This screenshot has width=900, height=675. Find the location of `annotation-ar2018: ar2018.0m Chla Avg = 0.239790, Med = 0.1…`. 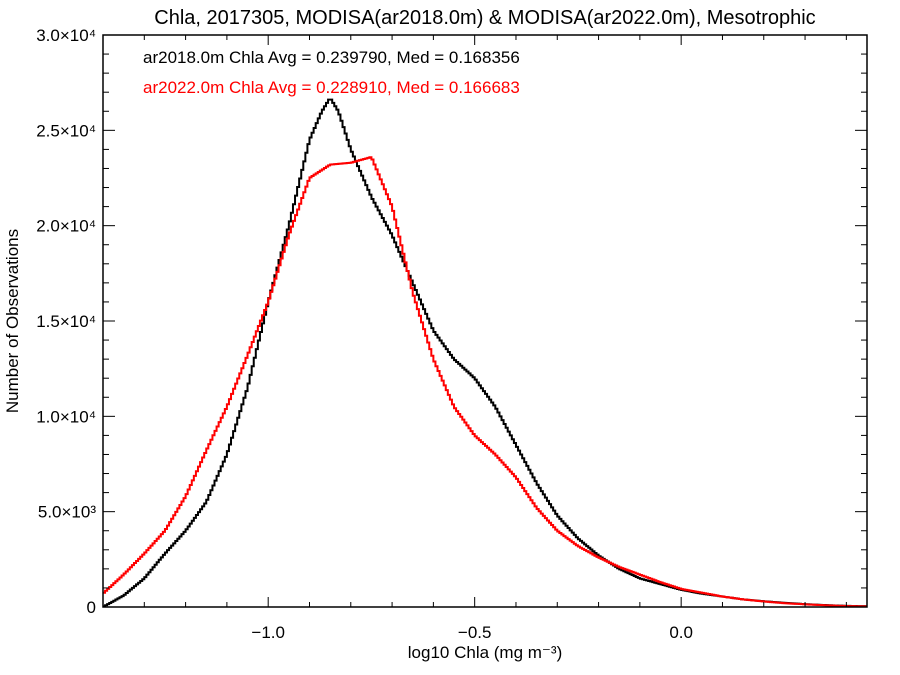

annotation-ar2018: ar2018.0m Chla Avg = 0.239790, Med = 0.1… is located at coordinates (331, 57).